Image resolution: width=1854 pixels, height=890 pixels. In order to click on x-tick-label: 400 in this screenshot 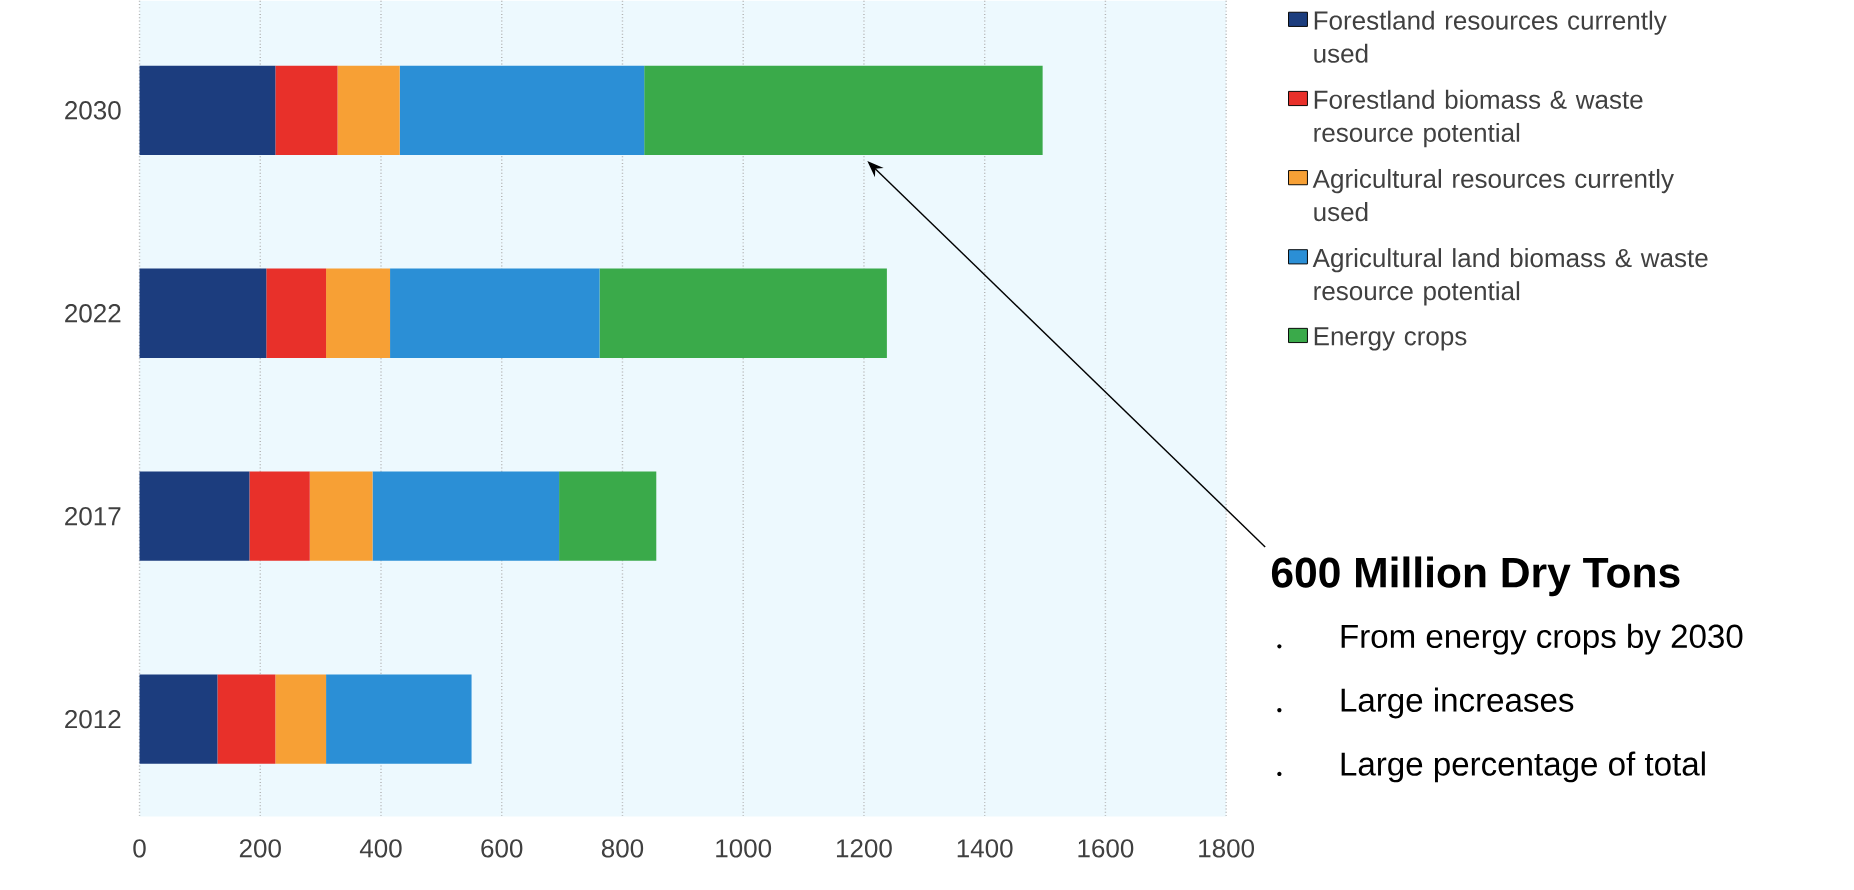, I will do `click(380, 848)`.